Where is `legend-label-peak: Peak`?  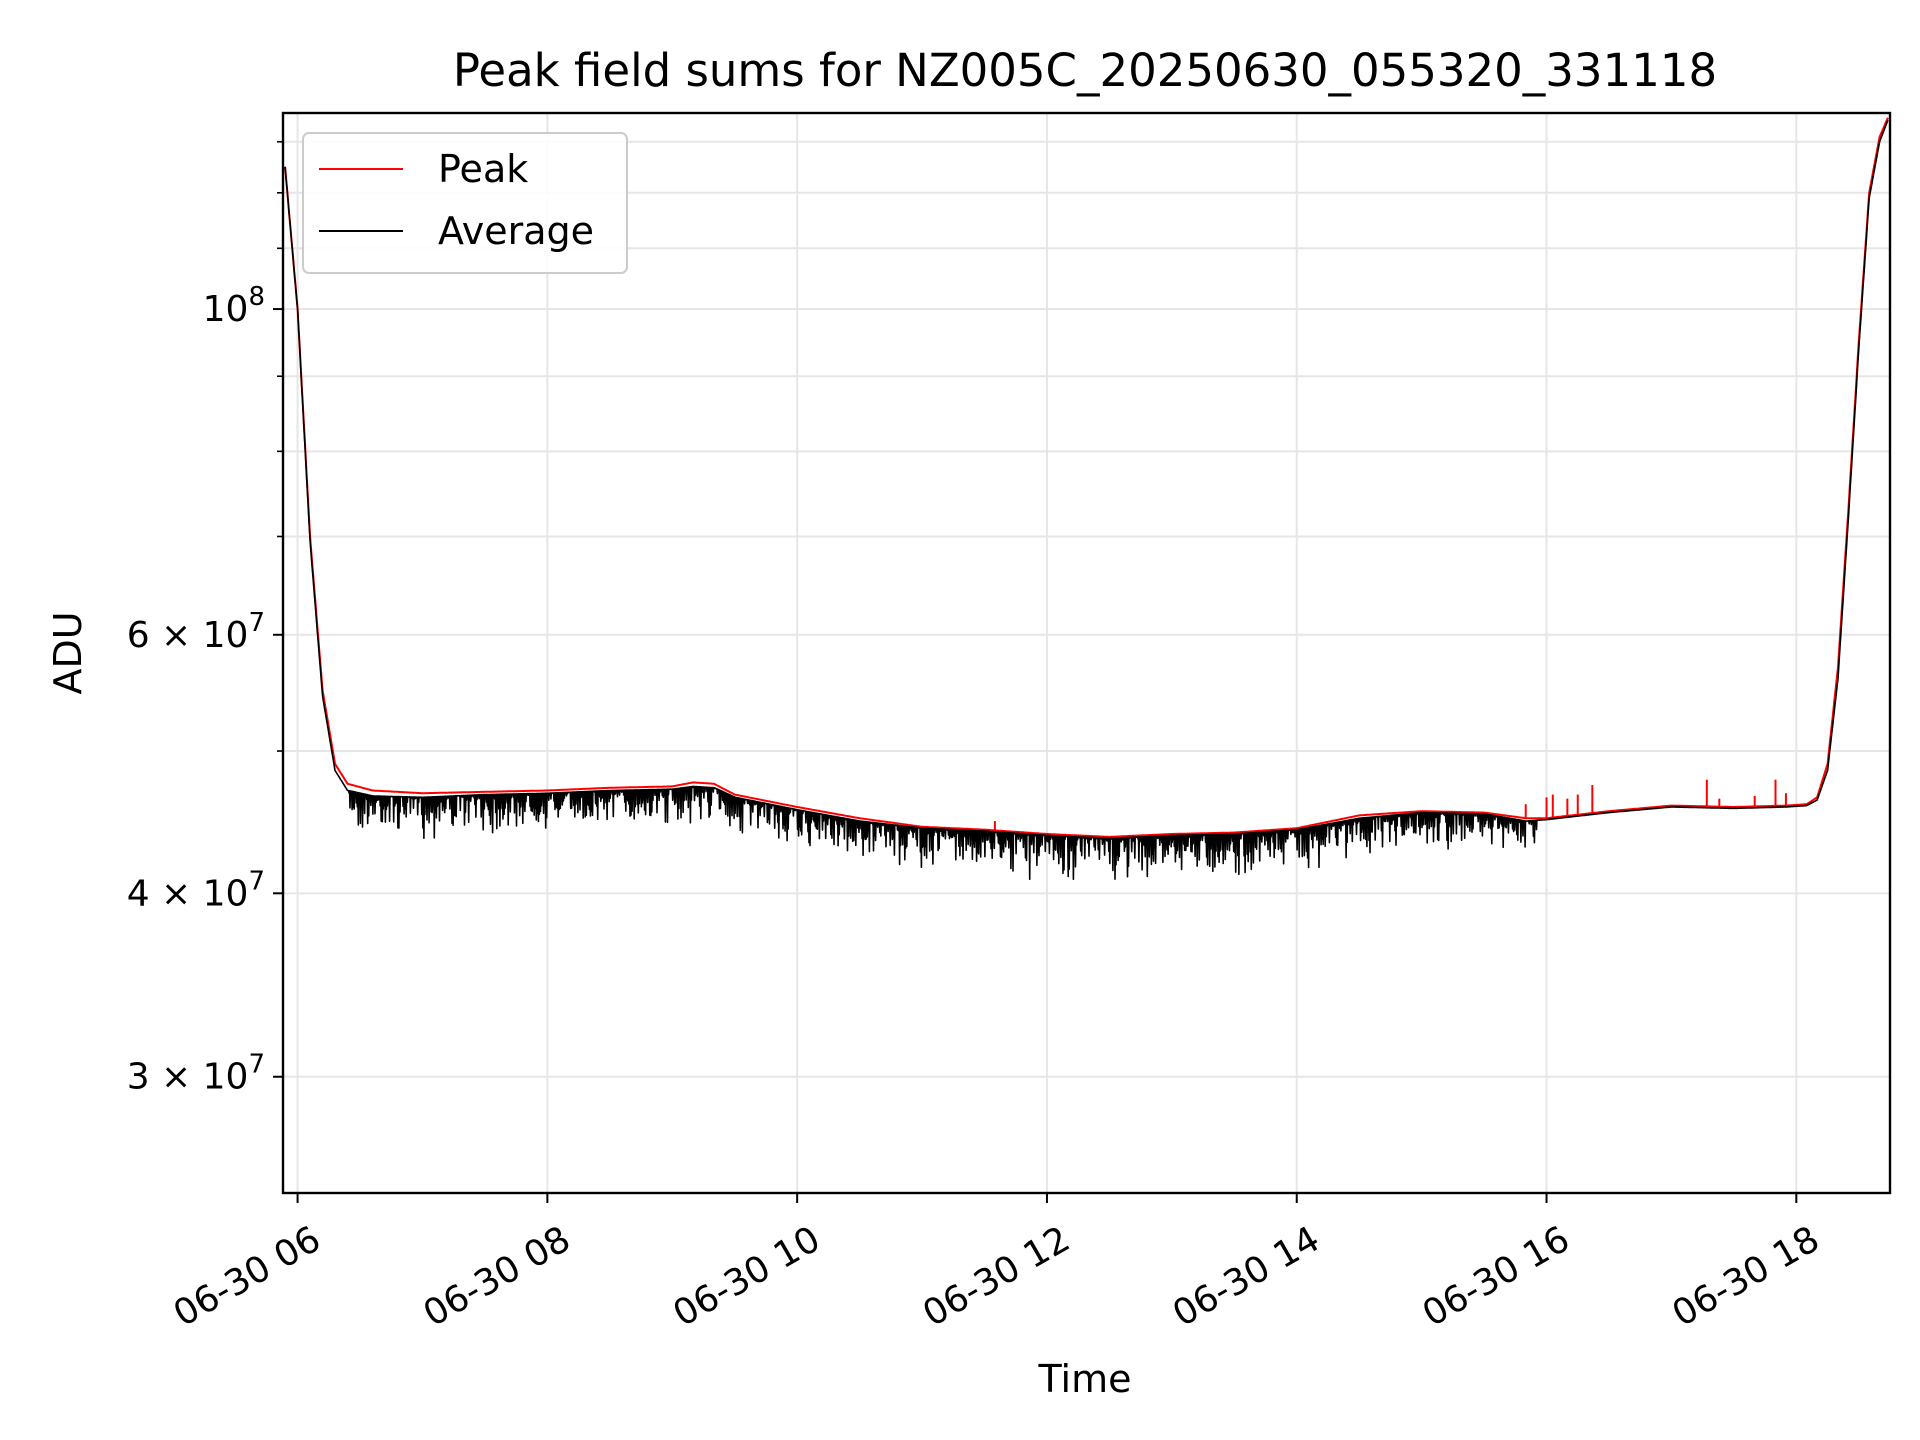
legend-label-peak: Peak is located at coordinates (483, 169).